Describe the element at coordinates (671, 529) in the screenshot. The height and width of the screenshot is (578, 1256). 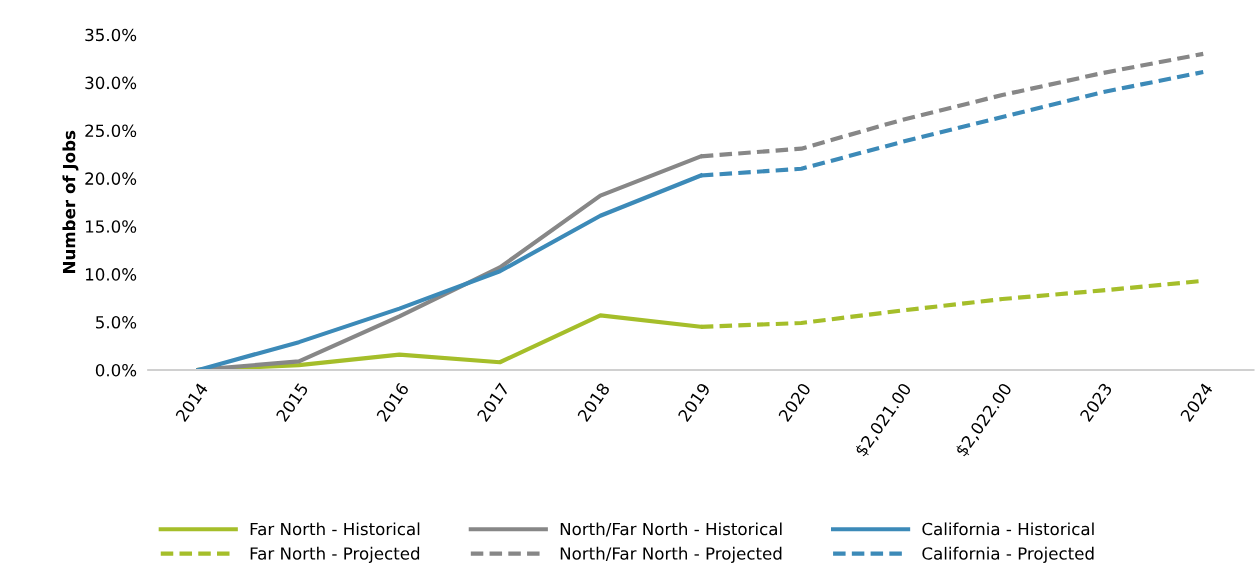
I see `legend-label: North/Far North - Historical` at that location.